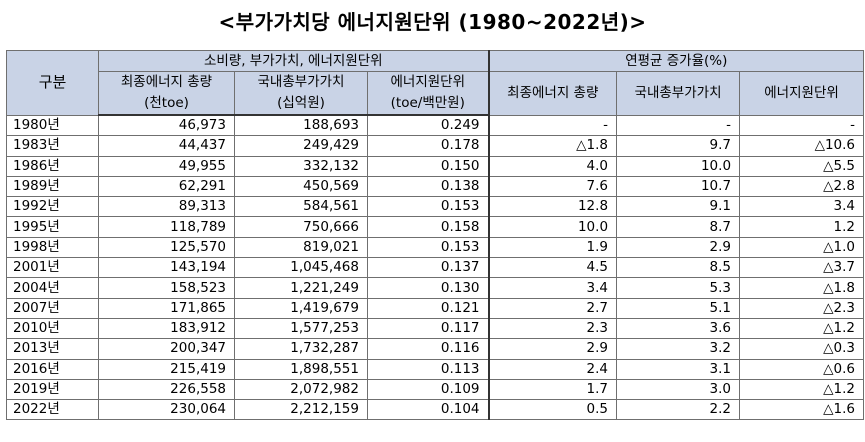 Image resolution: width=865 pixels, height=442 pixels. Describe the element at coordinates (166, 125) in the screenshot. I see `final-energy-cell: 46,973` at that location.